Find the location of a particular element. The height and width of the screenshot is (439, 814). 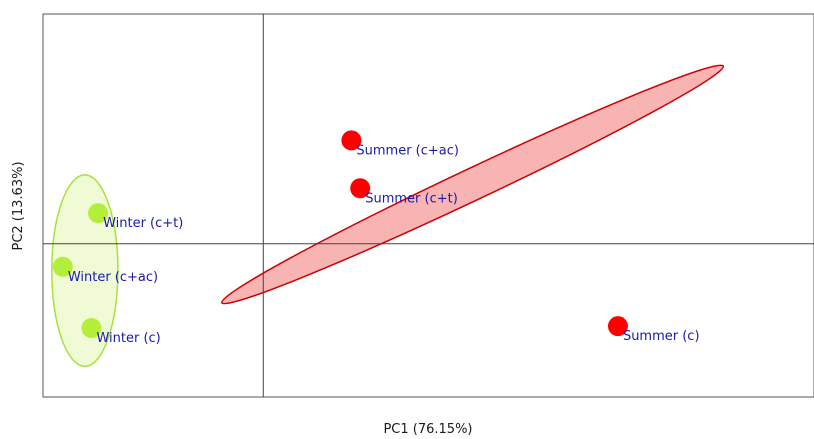

y-axis-title: PC2 (13.63%) is located at coordinates (18, 205).